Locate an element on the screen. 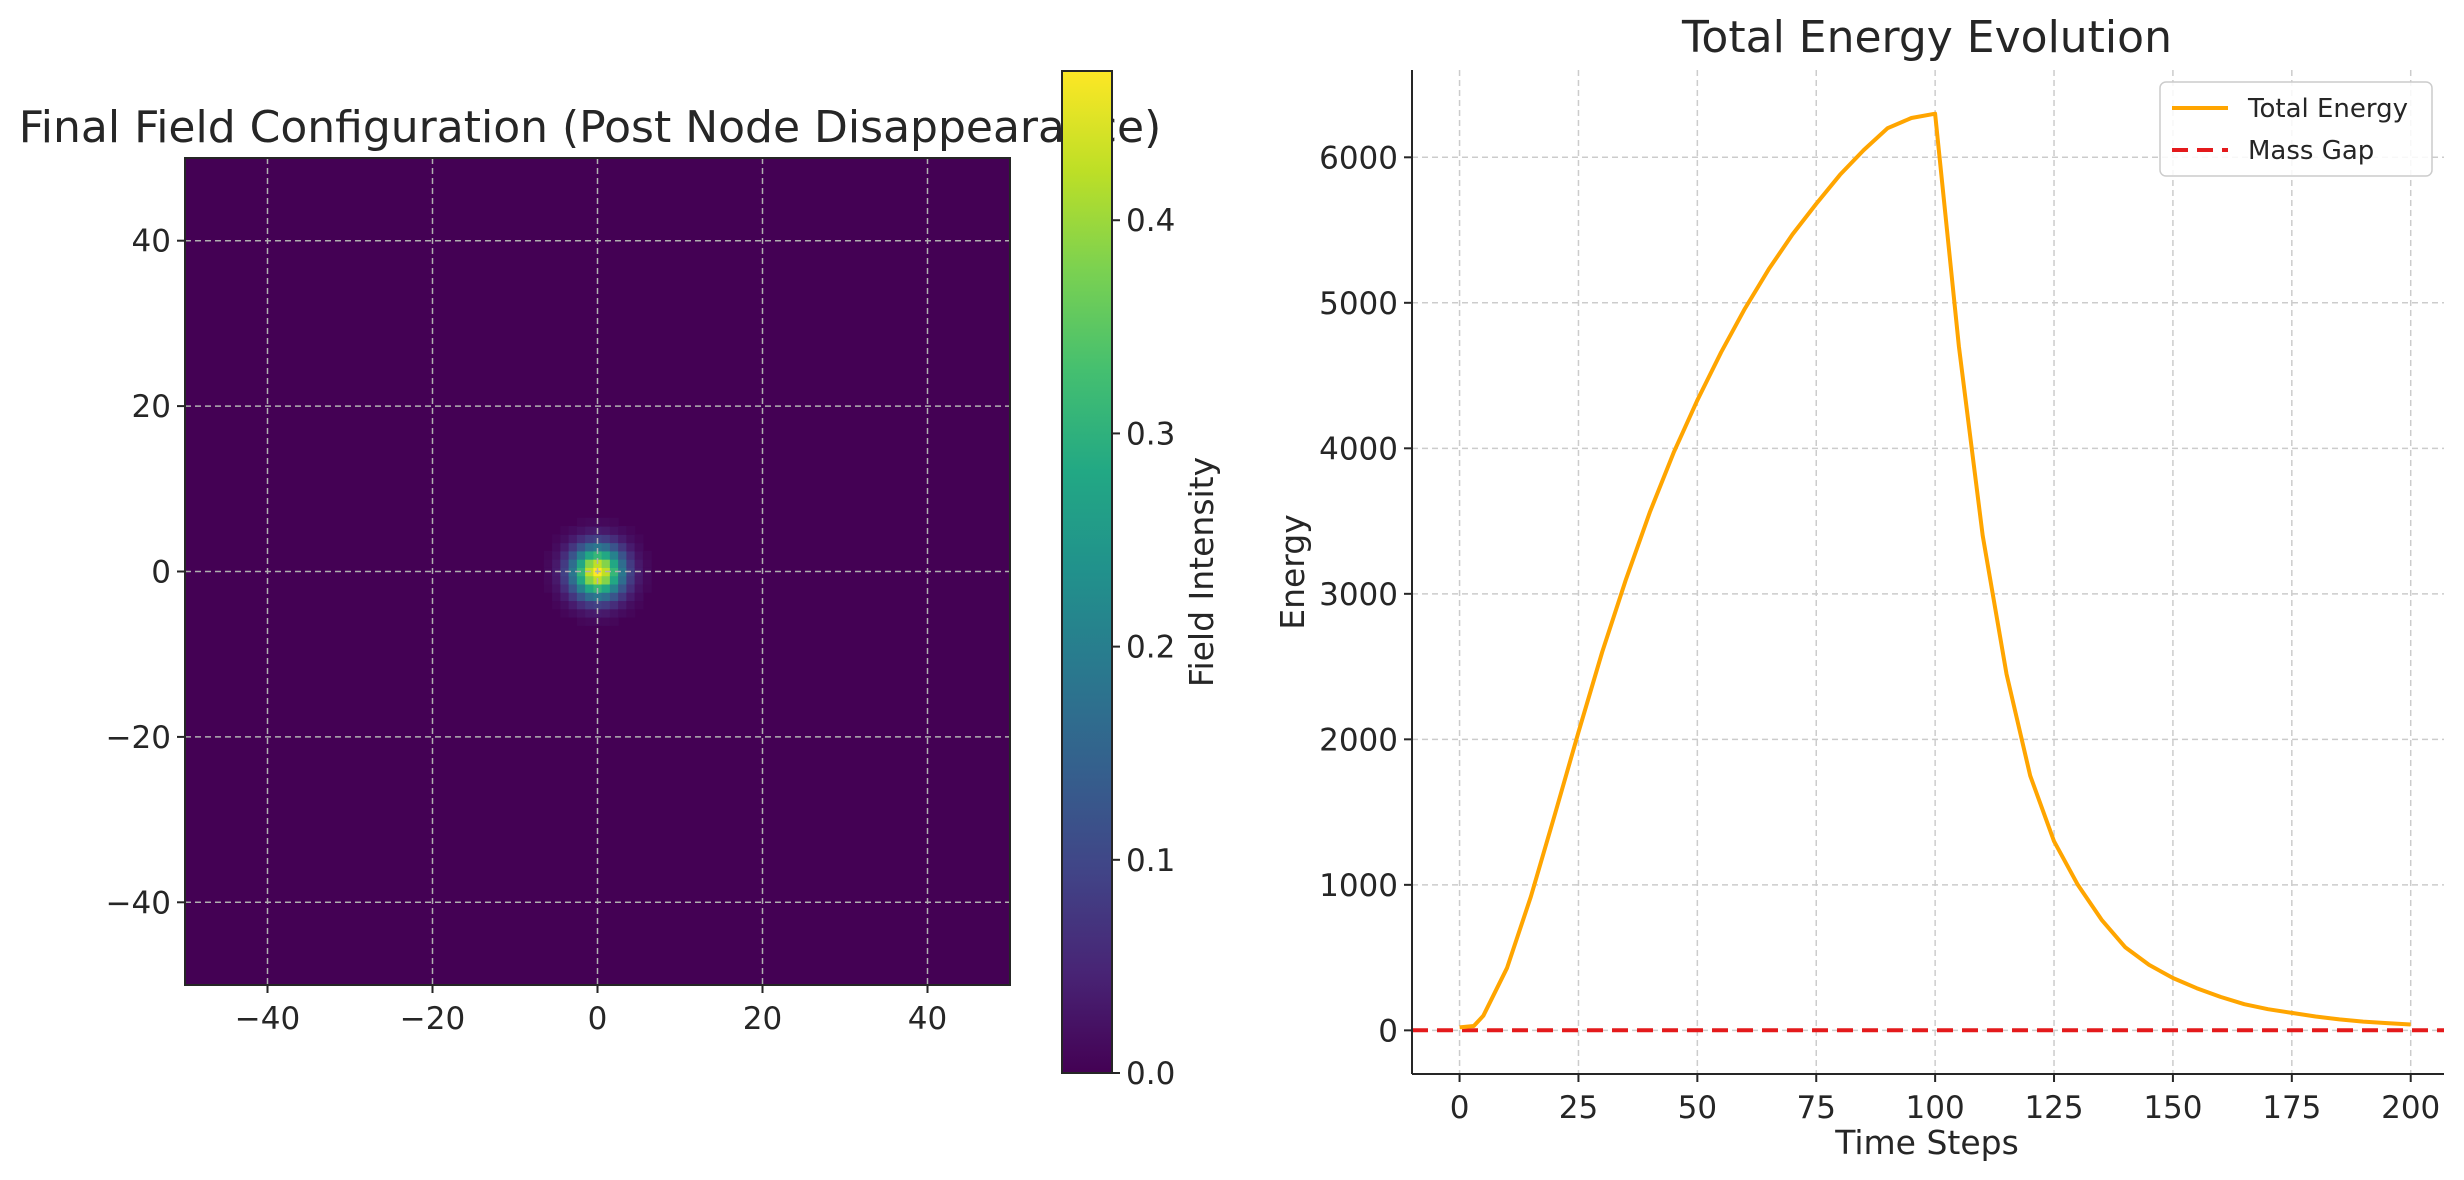 The width and height of the screenshot is (2464, 1180). line-y-tick-label: 0 is located at coordinates (1388, 1031).